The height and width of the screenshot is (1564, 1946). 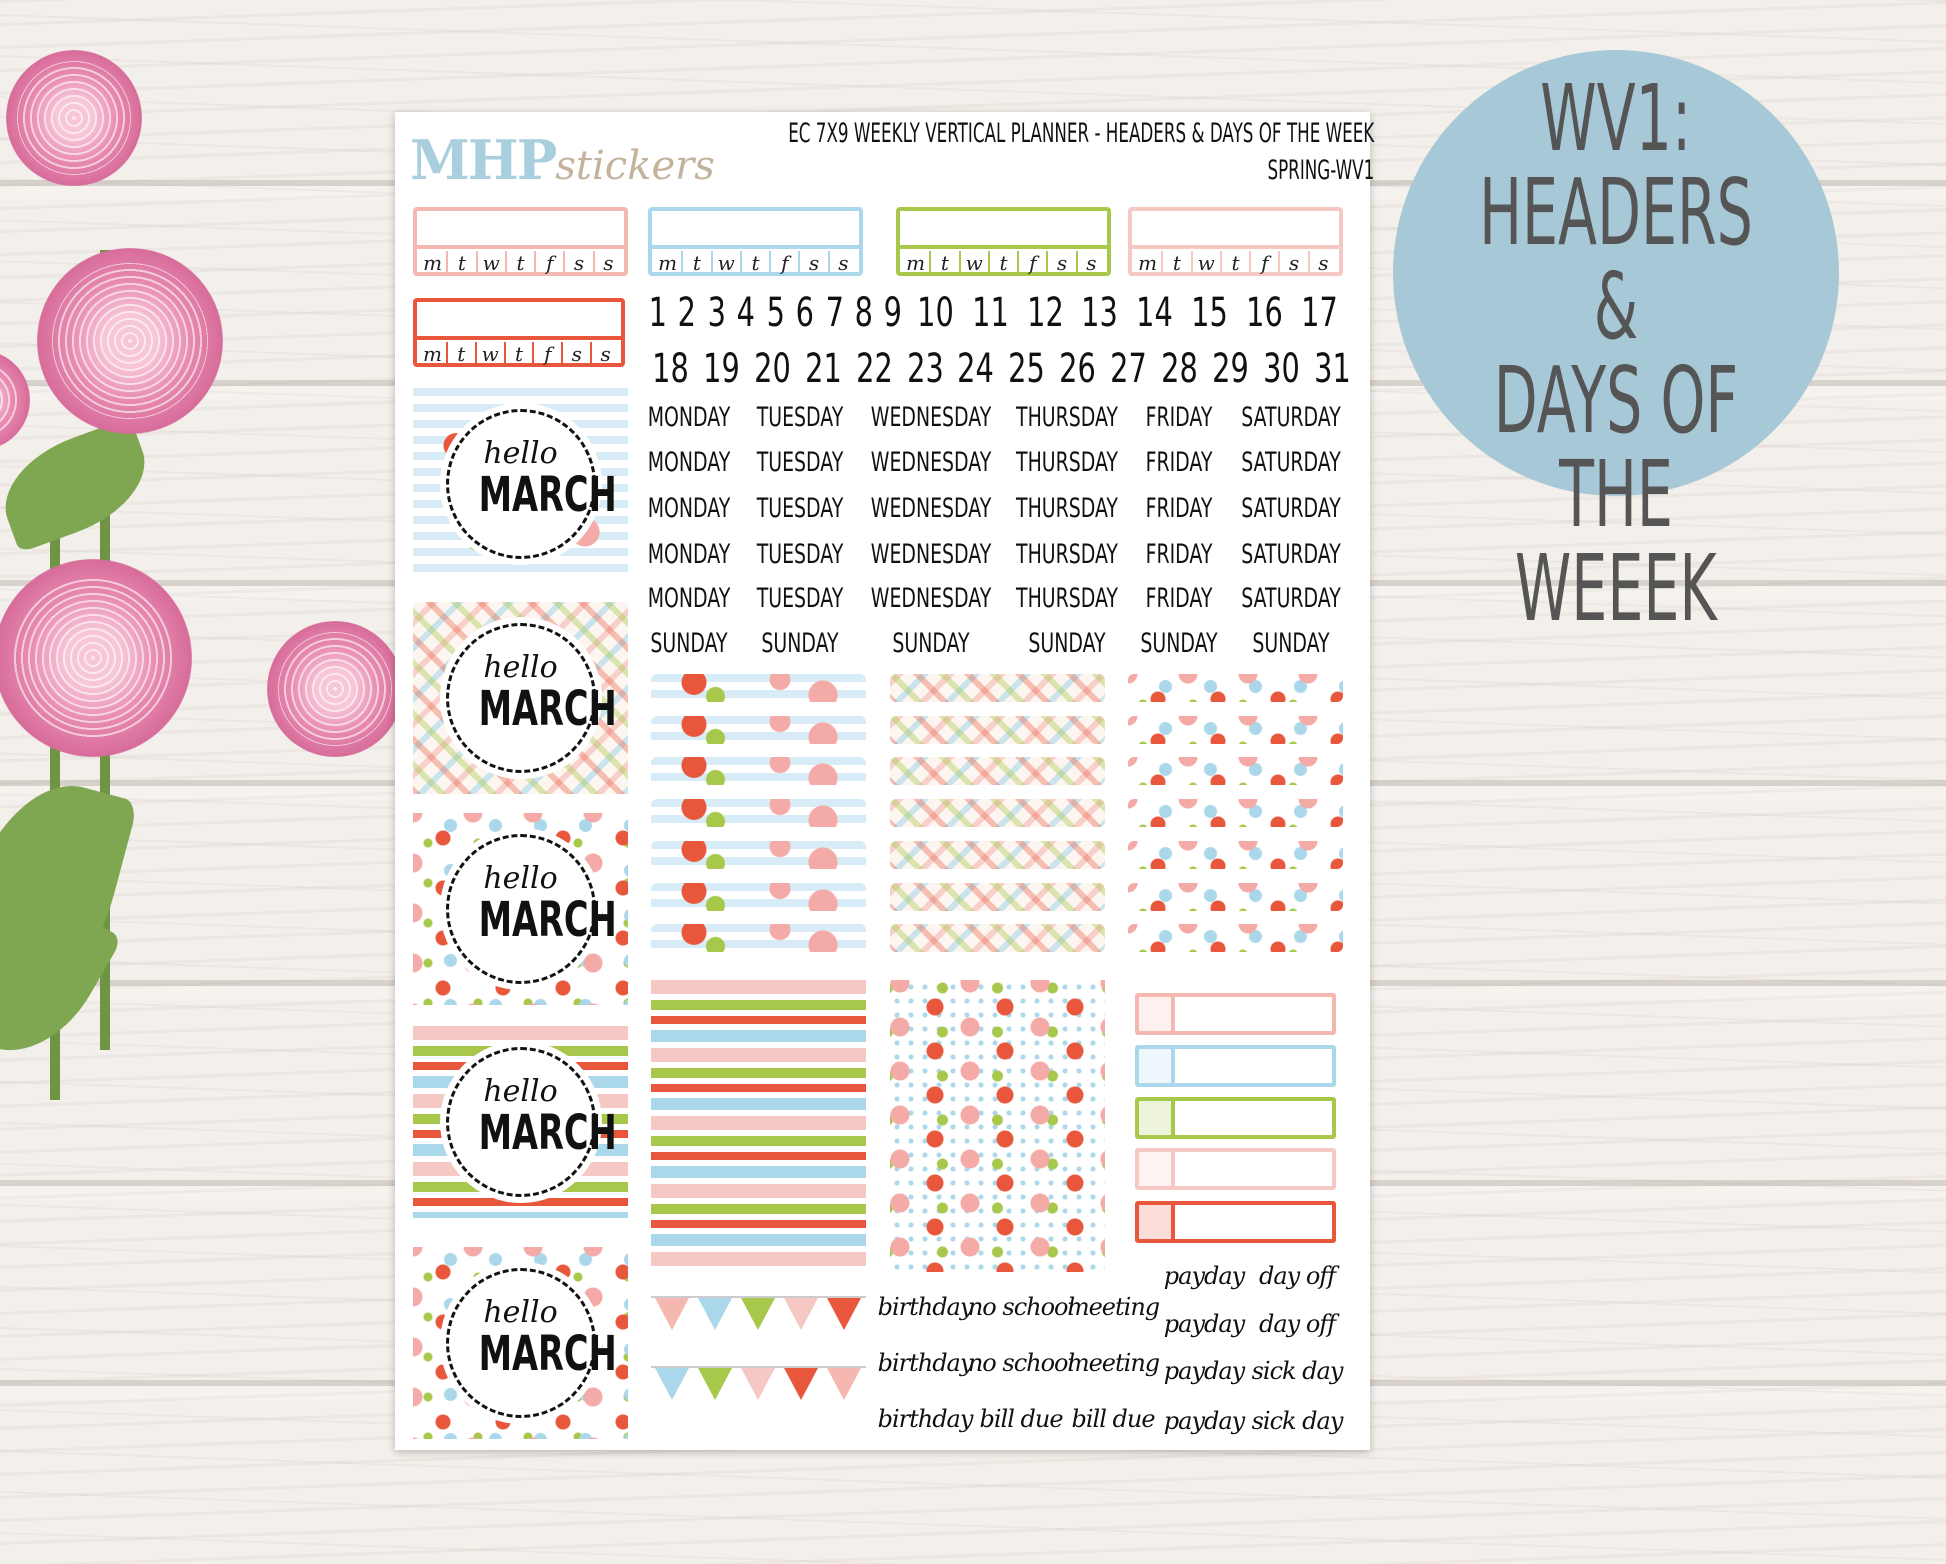 I want to click on date-number: 31, so click(x=1332, y=369).